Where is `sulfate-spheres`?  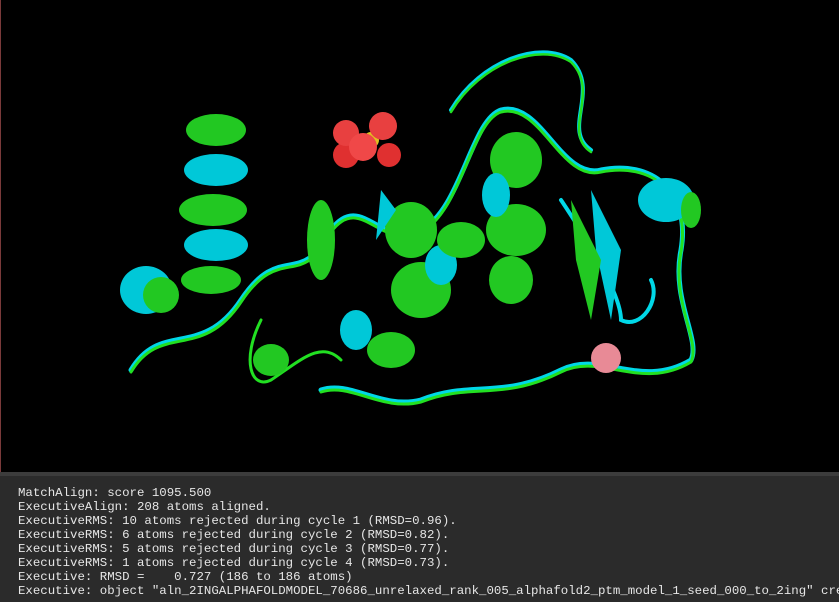 sulfate-spheres is located at coordinates (367, 140).